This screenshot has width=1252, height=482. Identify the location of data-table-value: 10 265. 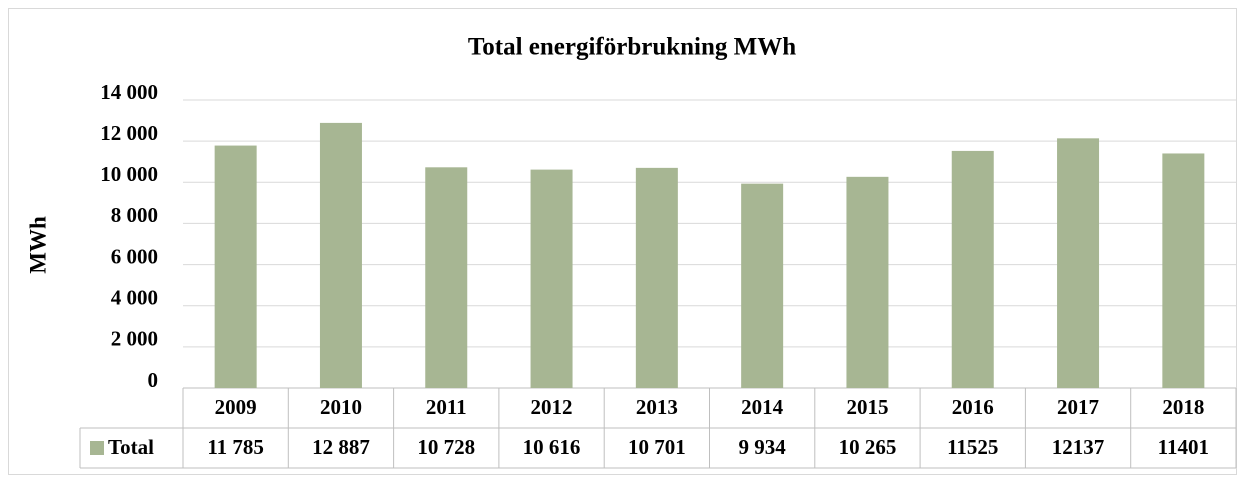
(868, 447).